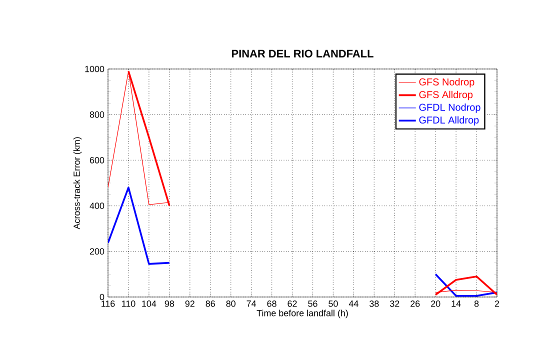 Image resolution: width=540 pixels, height=344 pixels. What do you see at coordinates (149, 303) in the screenshot?
I see `x-tick-label: 104` at bounding box center [149, 303].